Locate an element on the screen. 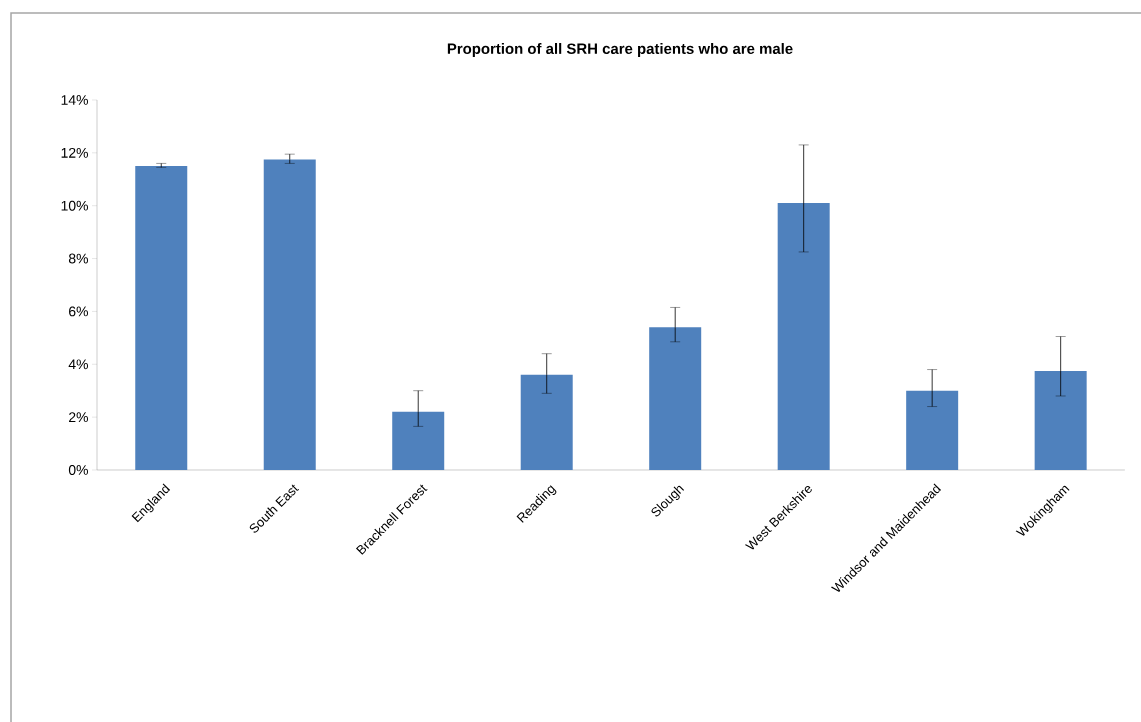  y-tick-label: 8% is located at coordinates (78, 258).